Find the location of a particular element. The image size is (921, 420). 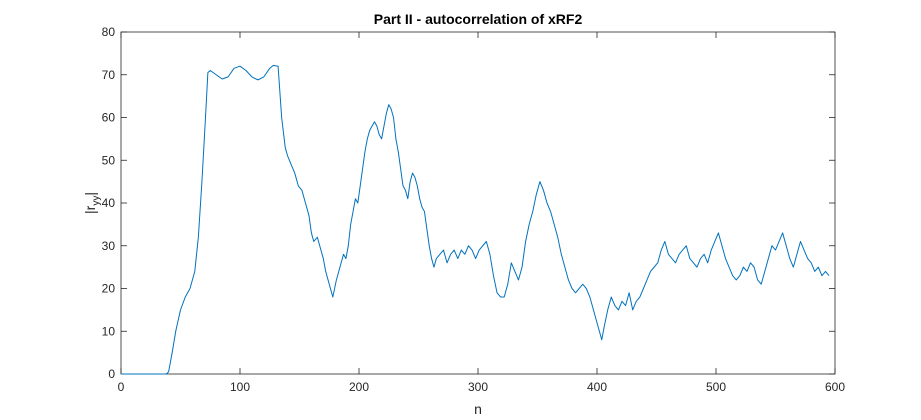

y-tick-label: 20 is located at coordinates (109, 289).